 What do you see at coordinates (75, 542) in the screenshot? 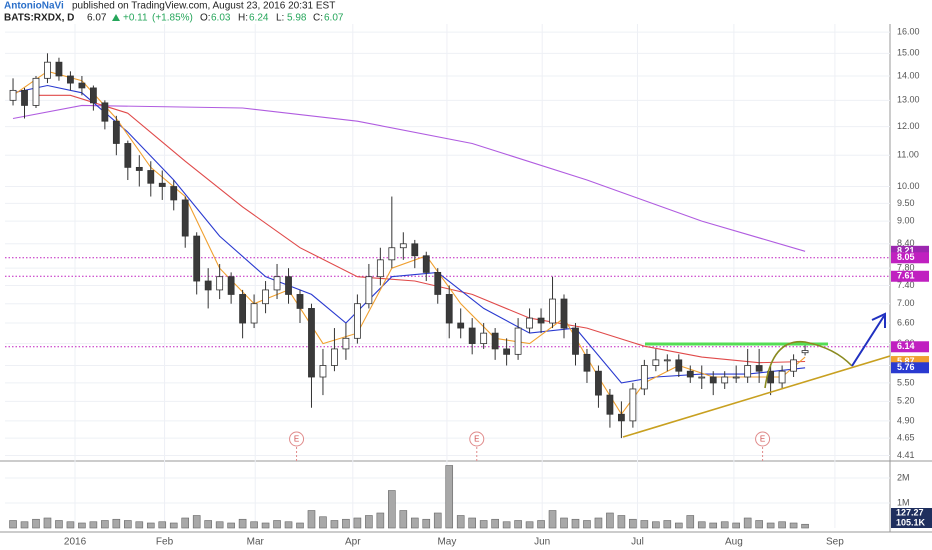
I see `x-tick-label: 2016` at bounding box center [75, 542].